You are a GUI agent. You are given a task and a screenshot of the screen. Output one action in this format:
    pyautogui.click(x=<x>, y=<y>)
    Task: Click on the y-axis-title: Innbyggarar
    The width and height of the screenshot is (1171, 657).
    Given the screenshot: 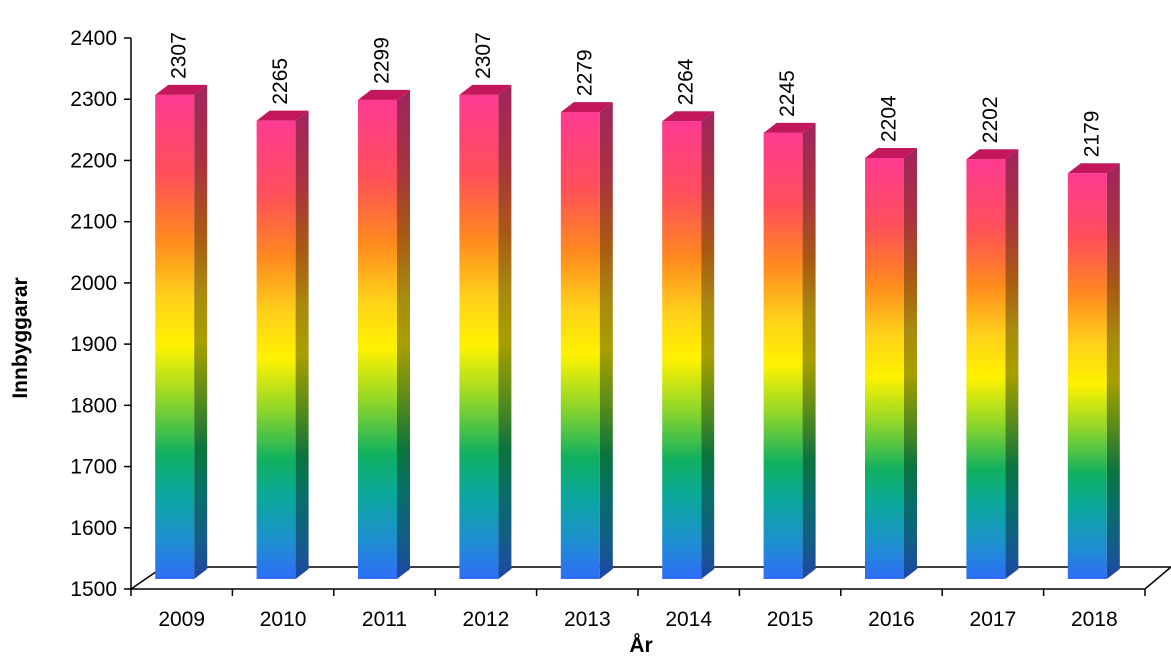 What is the action you would take?
    pyautogui.click(x=20, y=337)
    